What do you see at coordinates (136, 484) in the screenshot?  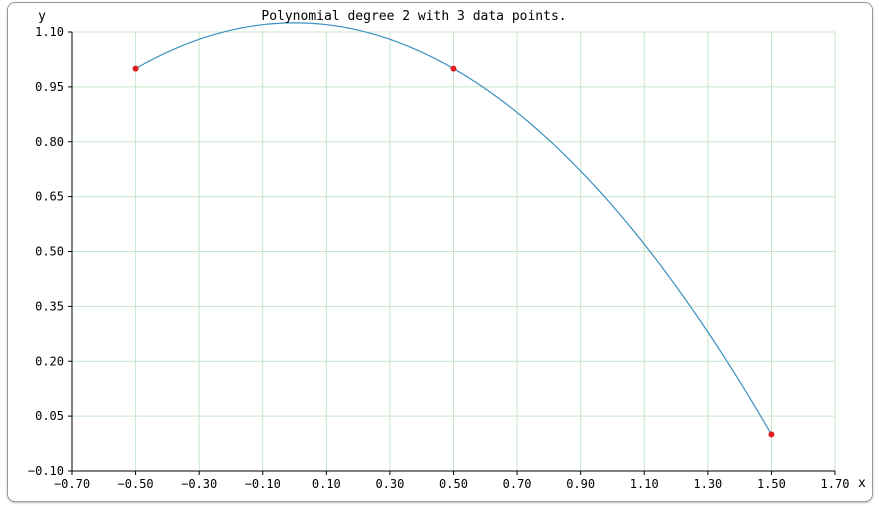 I see `x-tick-label: −0.50` at bounding box center [136, 484].